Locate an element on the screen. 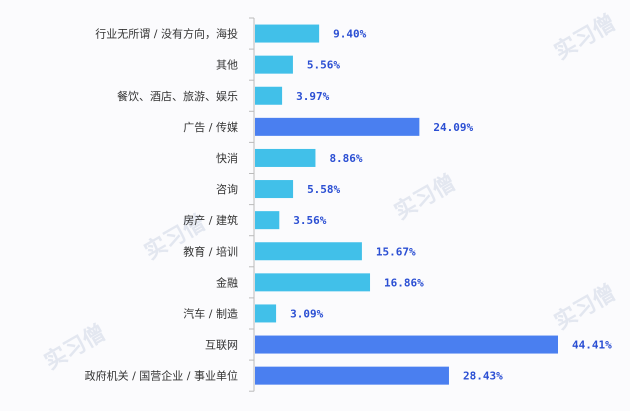 This screenshot has width=630, height=411. category-label: 房产 / 建筑 is located at coordinates (210, 220).